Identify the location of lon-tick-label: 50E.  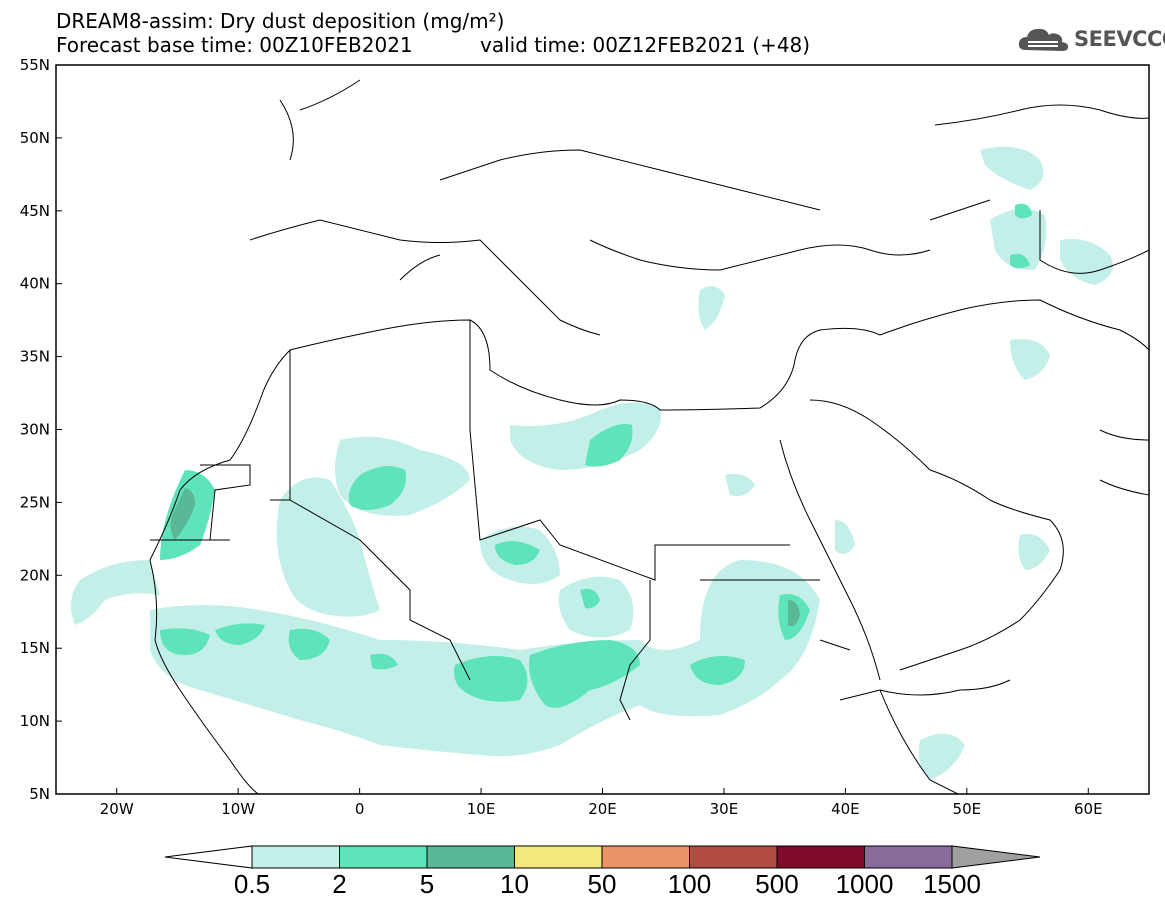
(967, 809).